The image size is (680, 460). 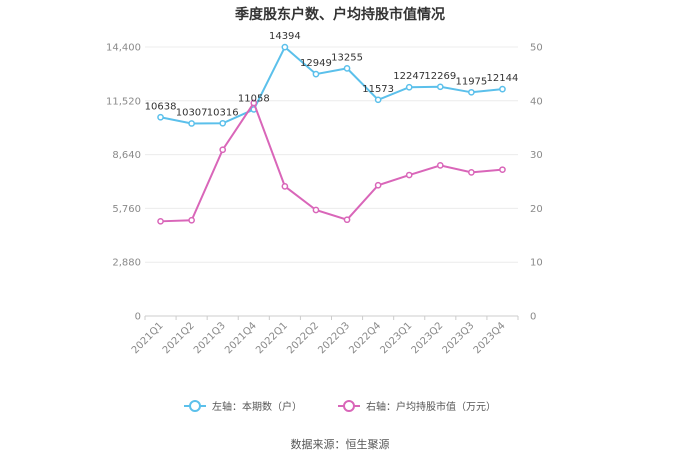 I want to click on data-label: 11058, so click(x=254, y=98).